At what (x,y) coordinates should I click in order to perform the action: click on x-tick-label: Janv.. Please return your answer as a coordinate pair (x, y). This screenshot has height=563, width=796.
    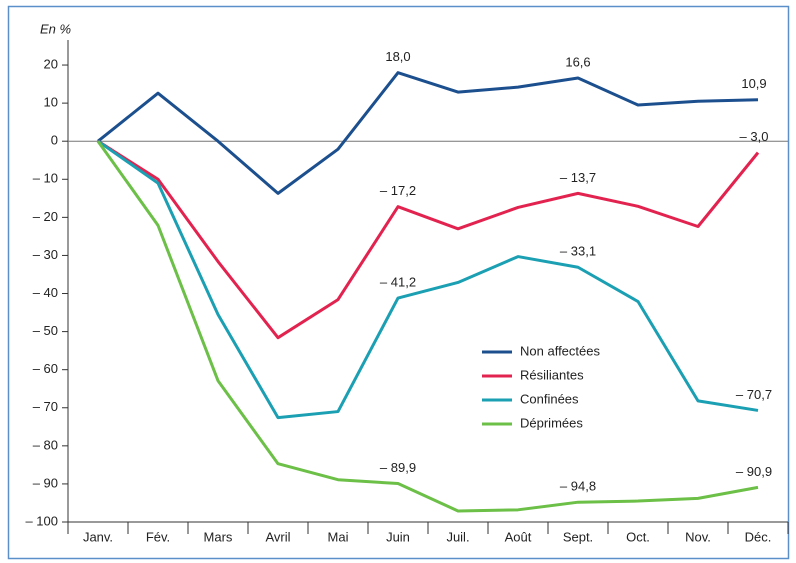
    Looking at the image, I should click on (98, 536).